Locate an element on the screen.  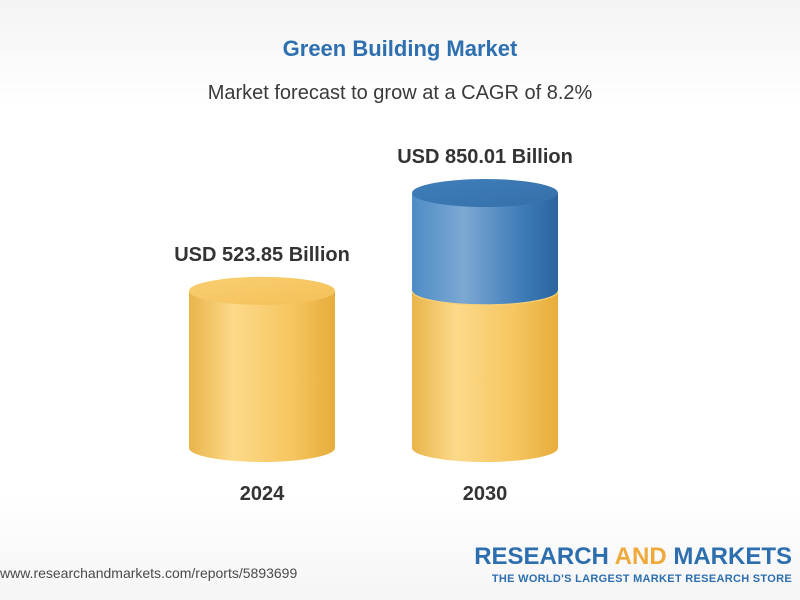
brand-word-markets: MARKETS is located at coordinates (732, 556).